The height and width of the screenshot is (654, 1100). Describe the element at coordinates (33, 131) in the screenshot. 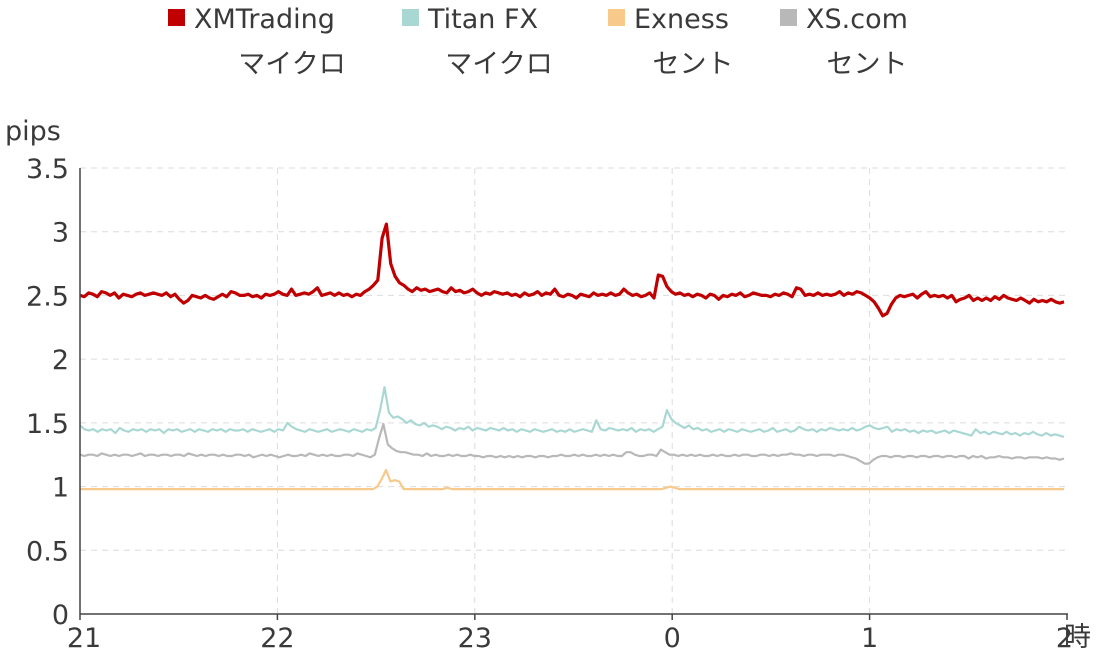

I see `y-axis-unit-label: pips` at that location.